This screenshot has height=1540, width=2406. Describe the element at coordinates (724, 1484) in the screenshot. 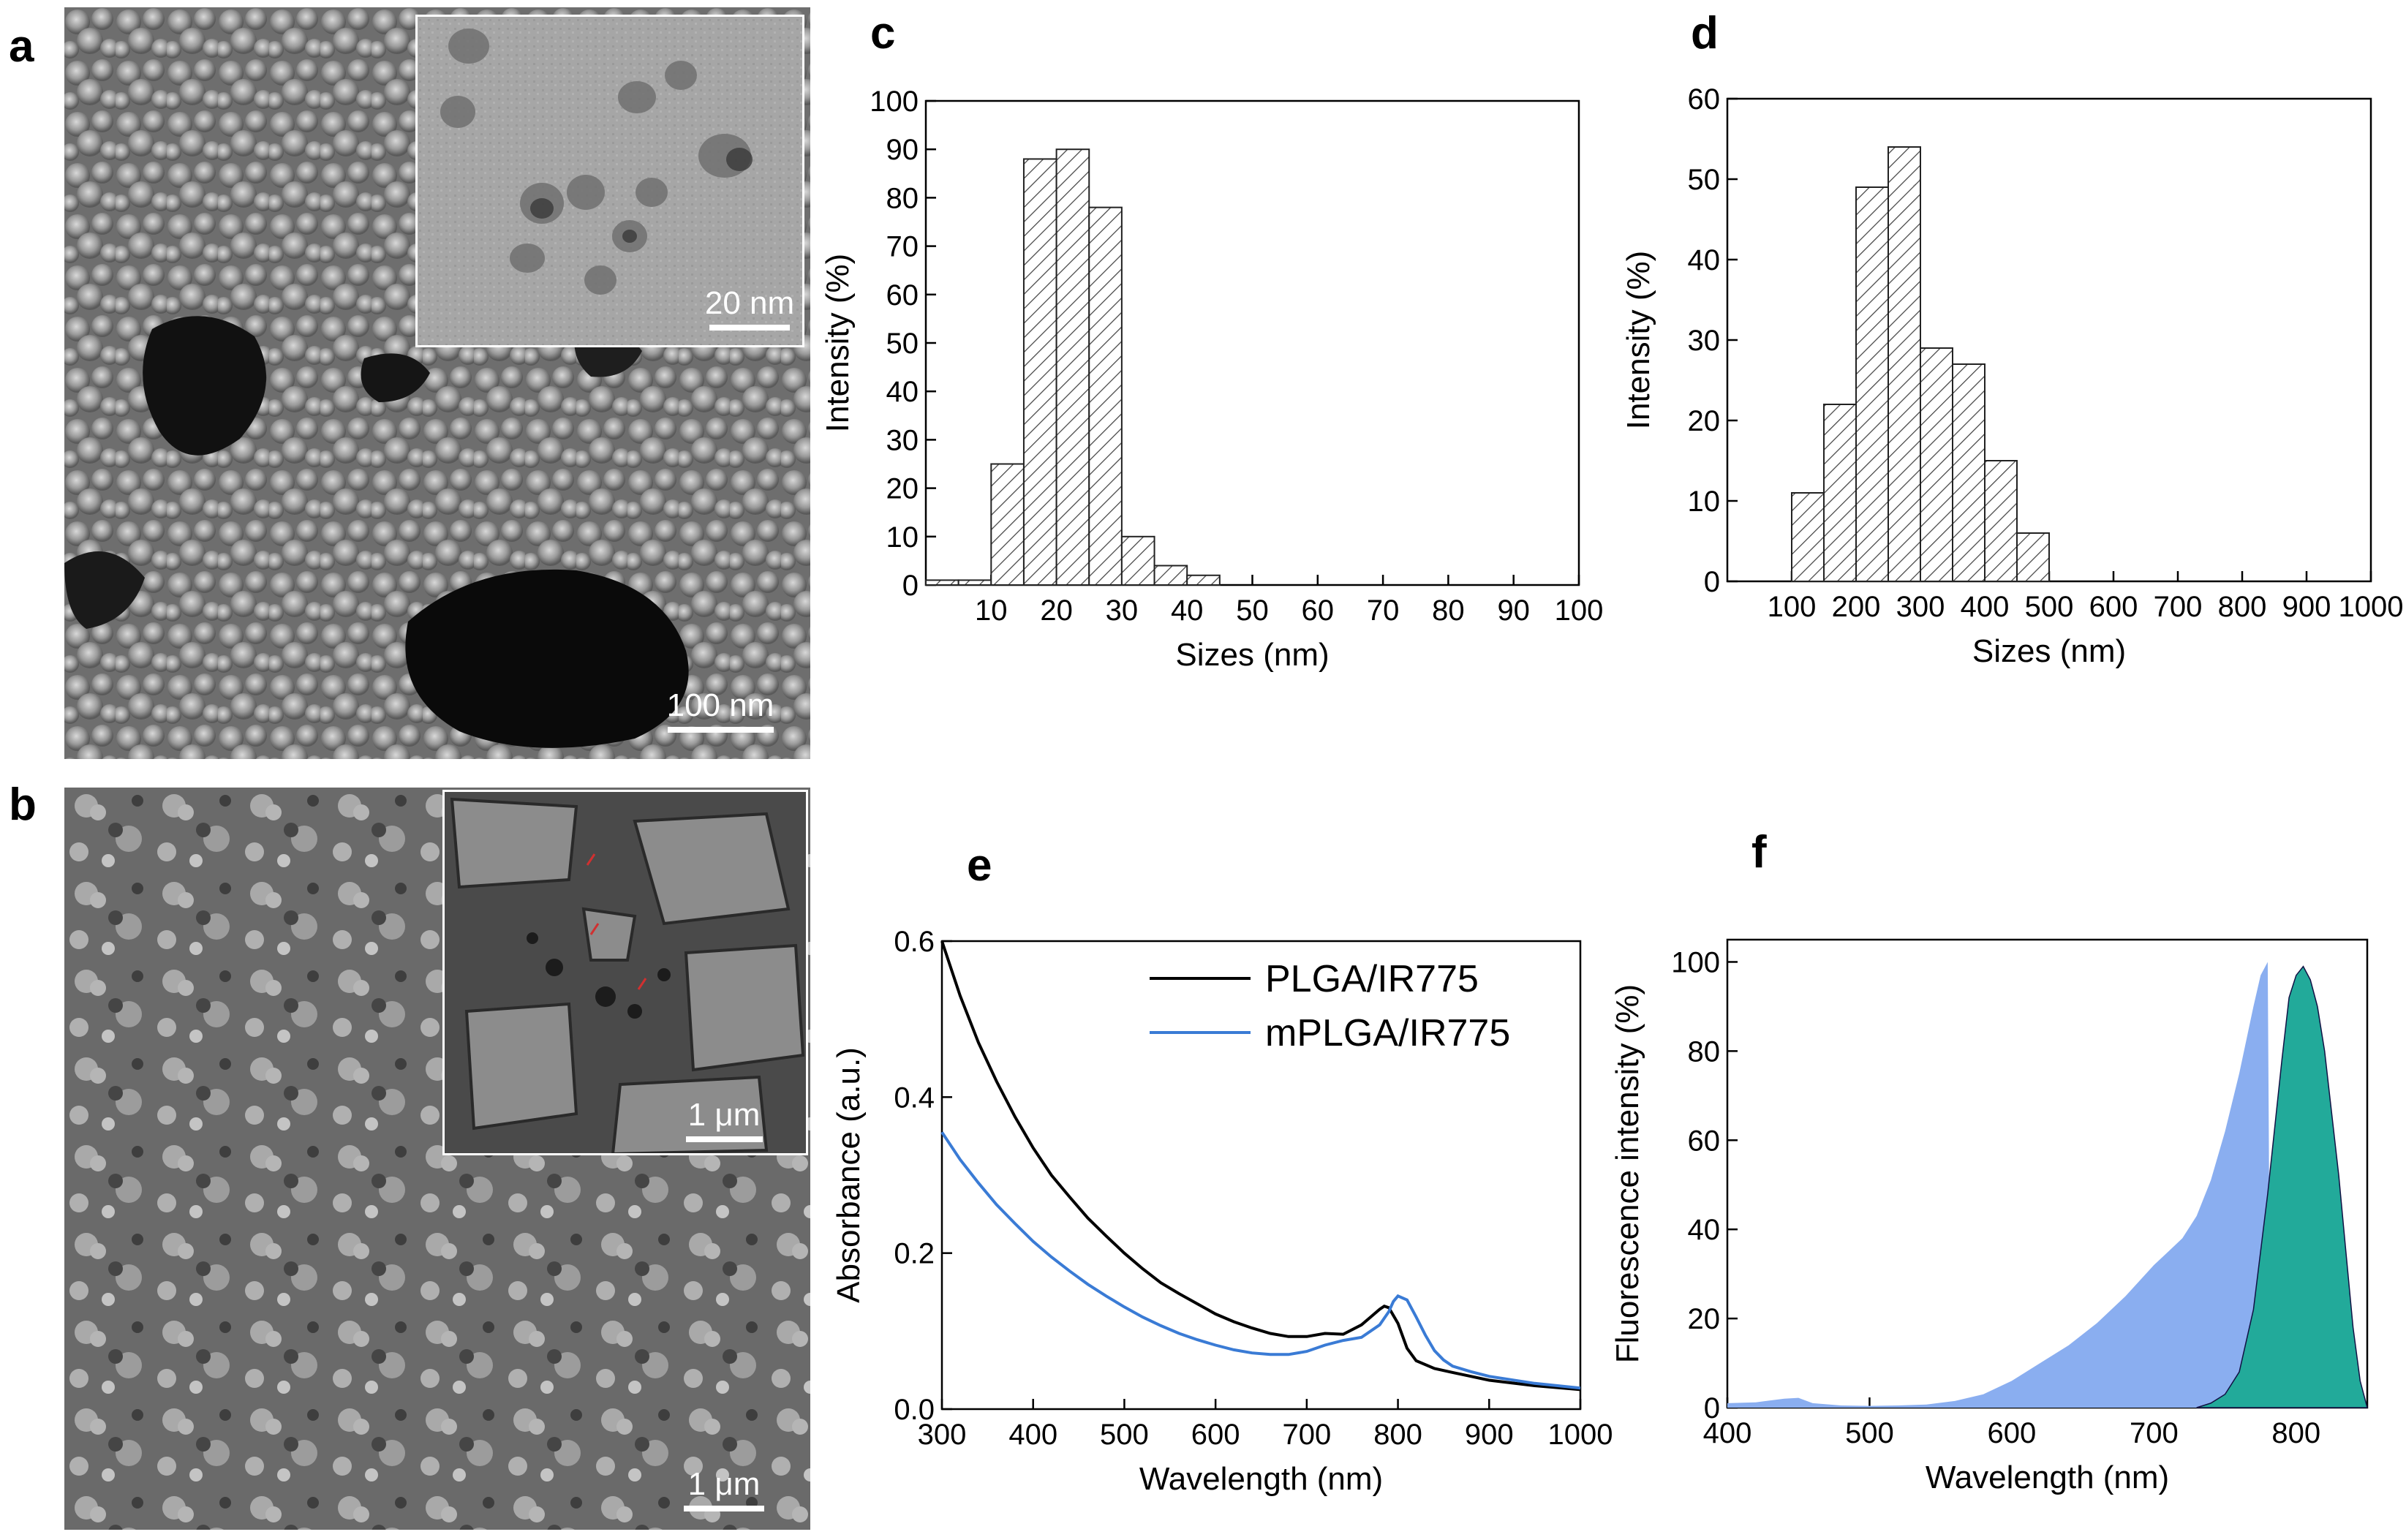

I see `scalebar-b-label: 1 μm` at that location.